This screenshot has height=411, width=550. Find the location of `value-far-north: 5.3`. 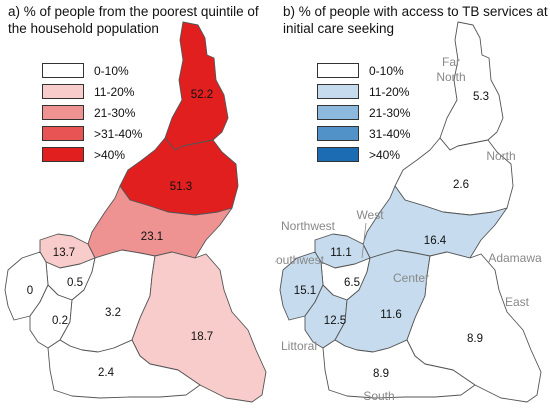

value-far-north: 5.3 is located at coordinates (481, 97).